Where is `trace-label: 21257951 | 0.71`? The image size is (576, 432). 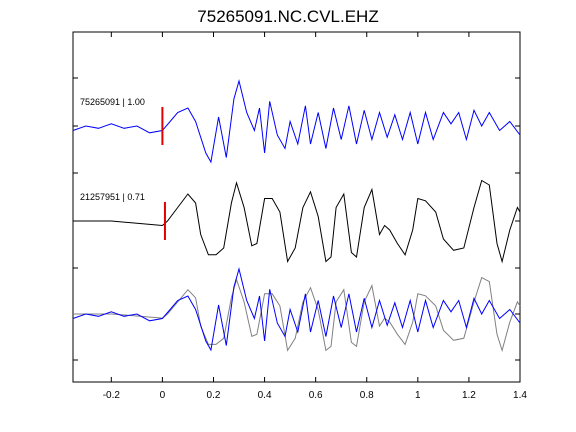 trace-label: 21257951 | 0.71 is located at coordinates (112, 197).